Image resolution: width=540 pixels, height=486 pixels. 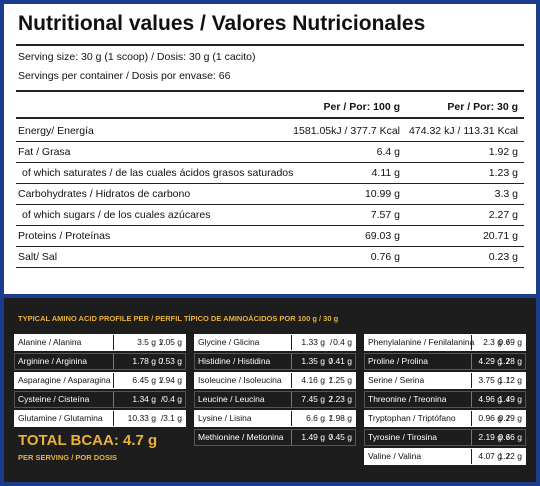 I want to click on amino-100g: 4.96 g, so click(x=490, y=399).